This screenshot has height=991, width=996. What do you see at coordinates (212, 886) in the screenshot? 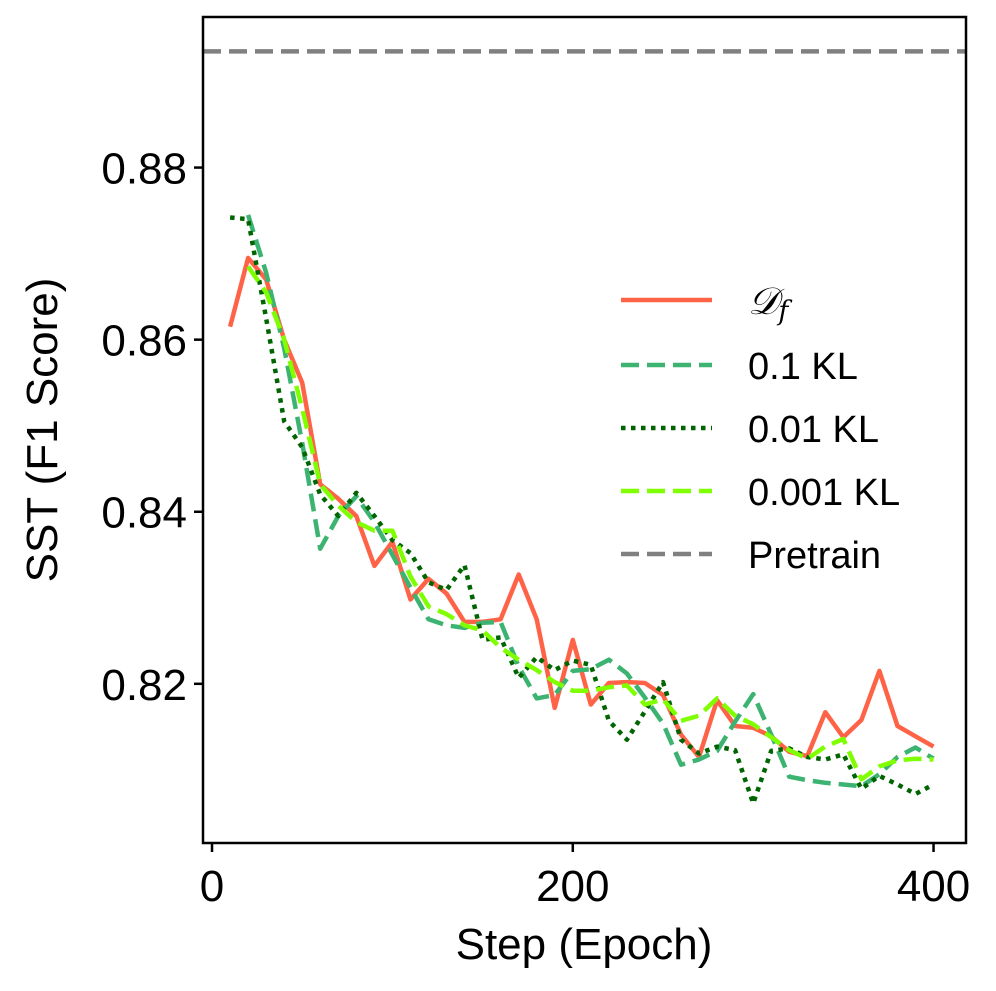
I see `x-tick-label: 0` at bounding box center [212, 886].